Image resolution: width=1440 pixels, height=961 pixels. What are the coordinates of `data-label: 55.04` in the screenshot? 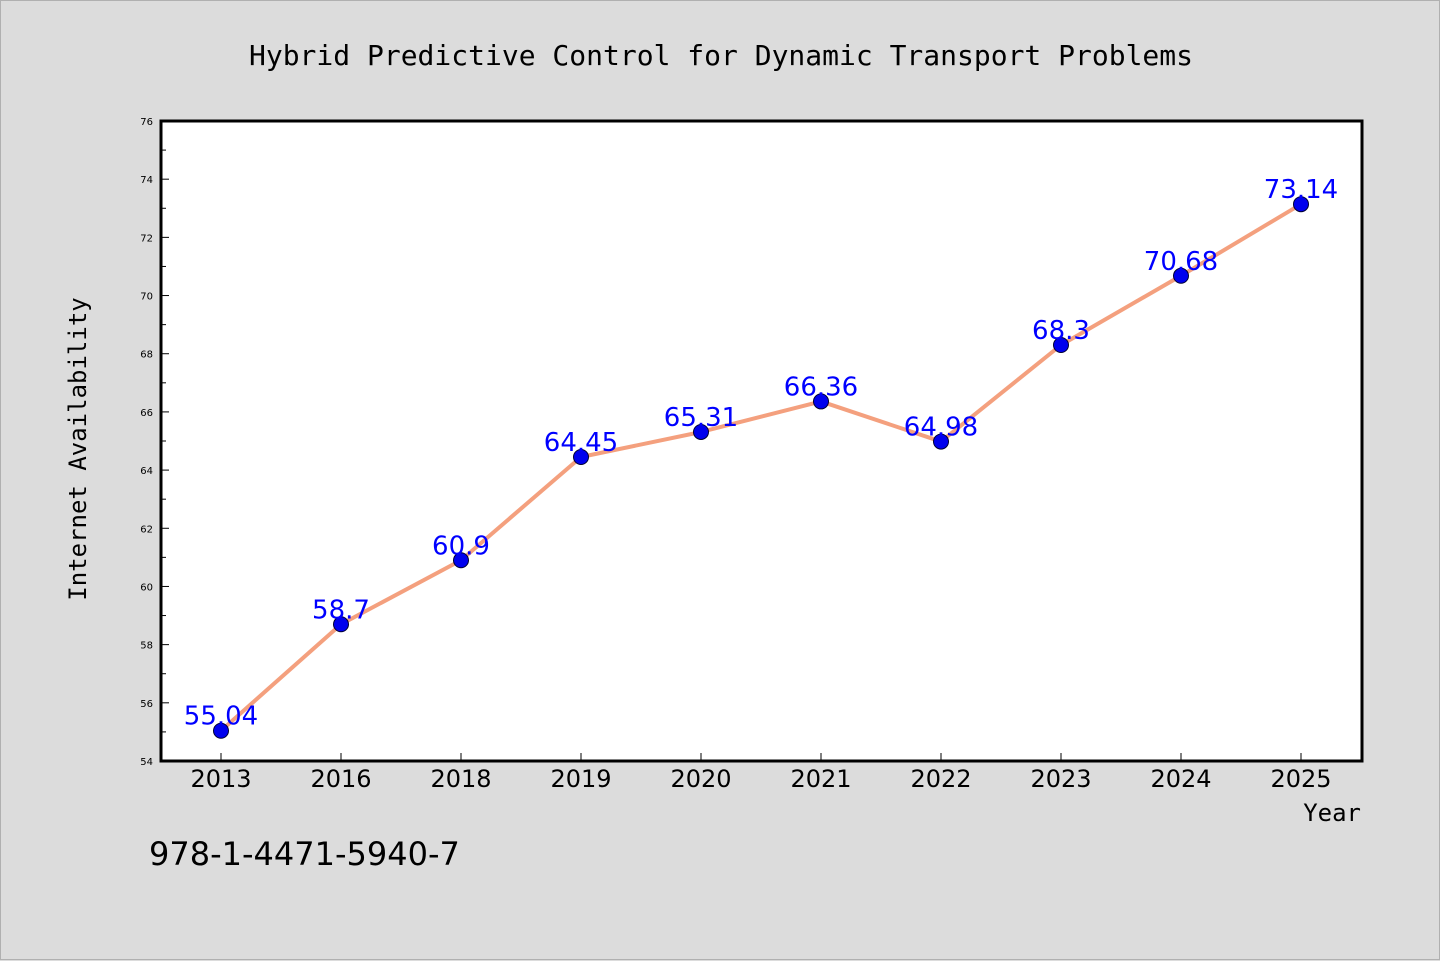 It's located at (221, 717).